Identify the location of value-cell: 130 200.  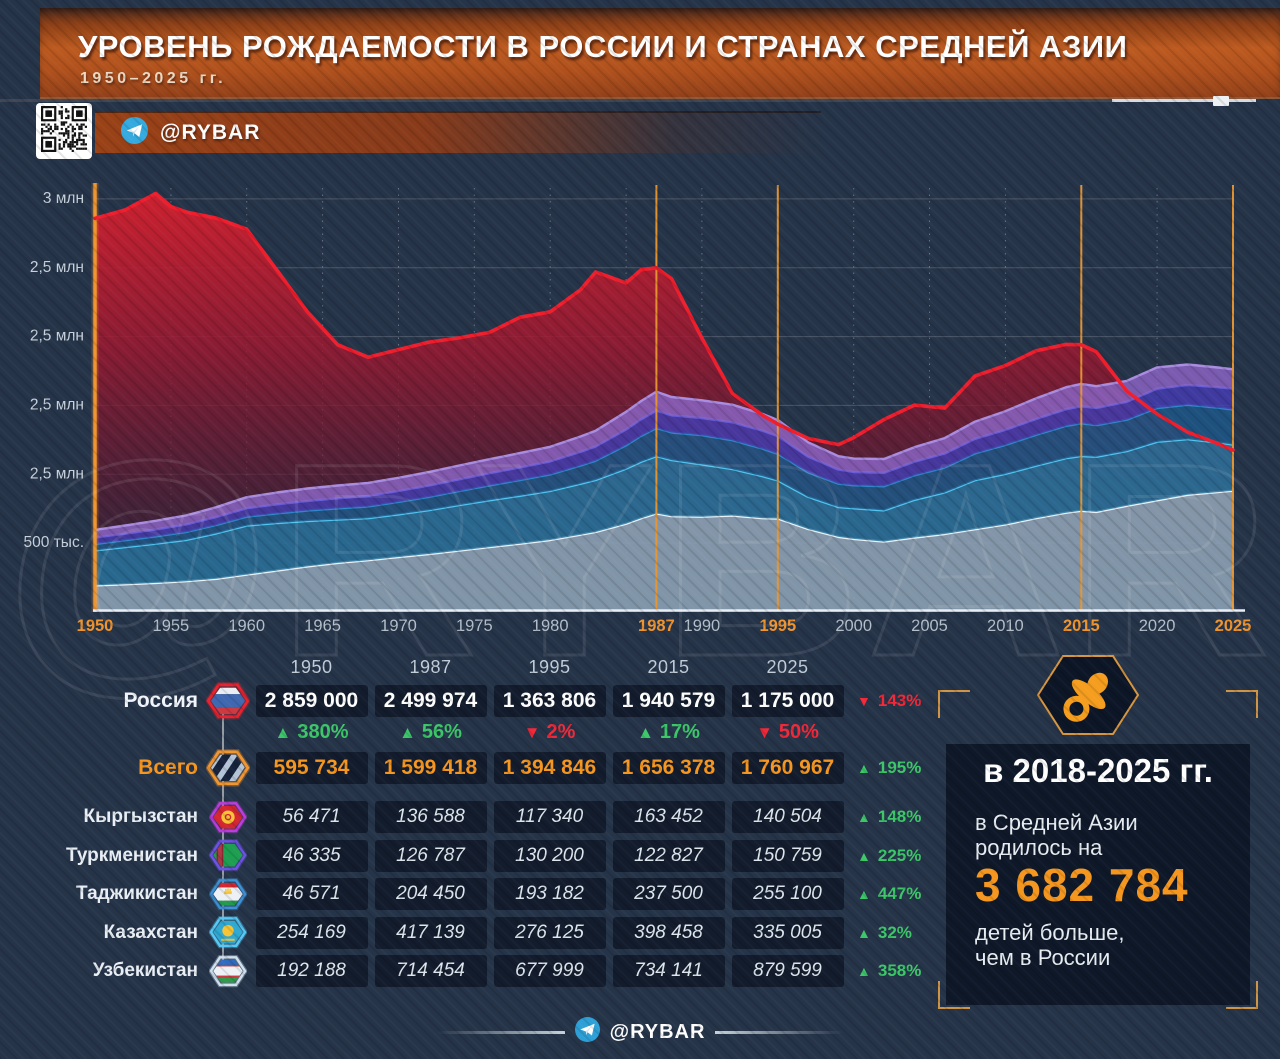
(549, 855).